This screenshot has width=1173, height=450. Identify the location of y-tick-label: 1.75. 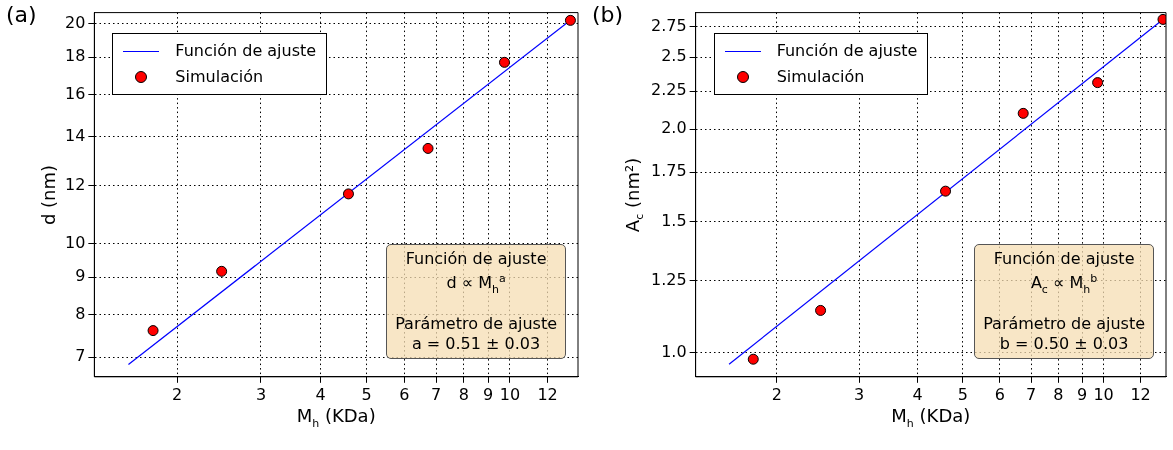
(669, 171).